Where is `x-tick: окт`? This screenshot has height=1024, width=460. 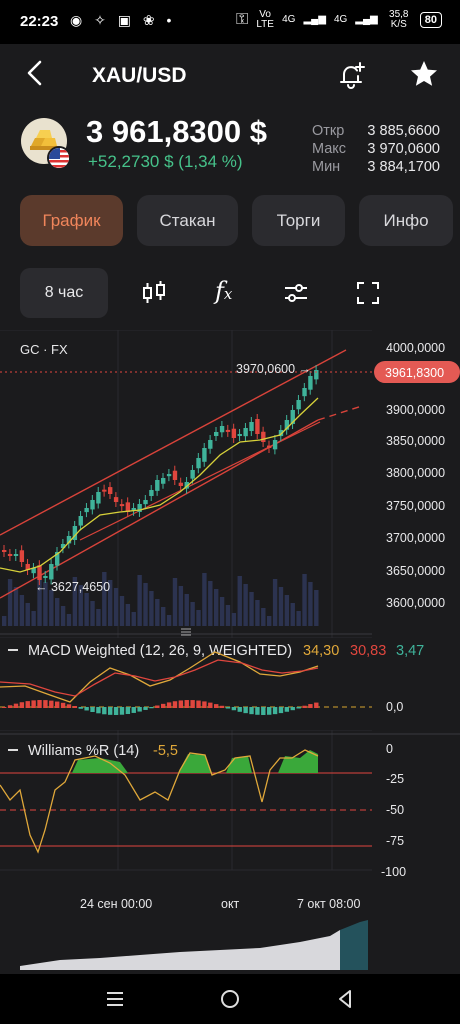
x-tick: окт is located at coordinates (230, 904).